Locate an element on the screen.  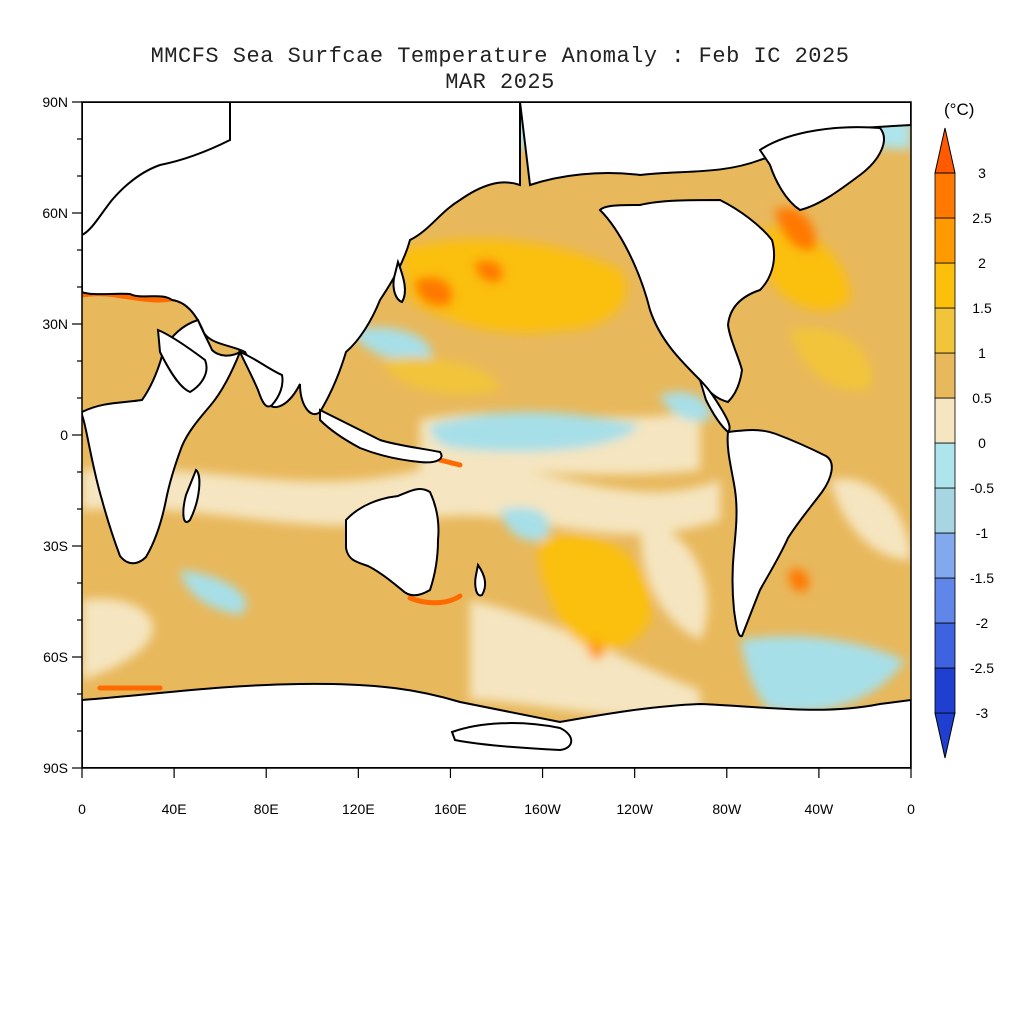
lon-tick-label: 160E is located at coordinates (450, 809).